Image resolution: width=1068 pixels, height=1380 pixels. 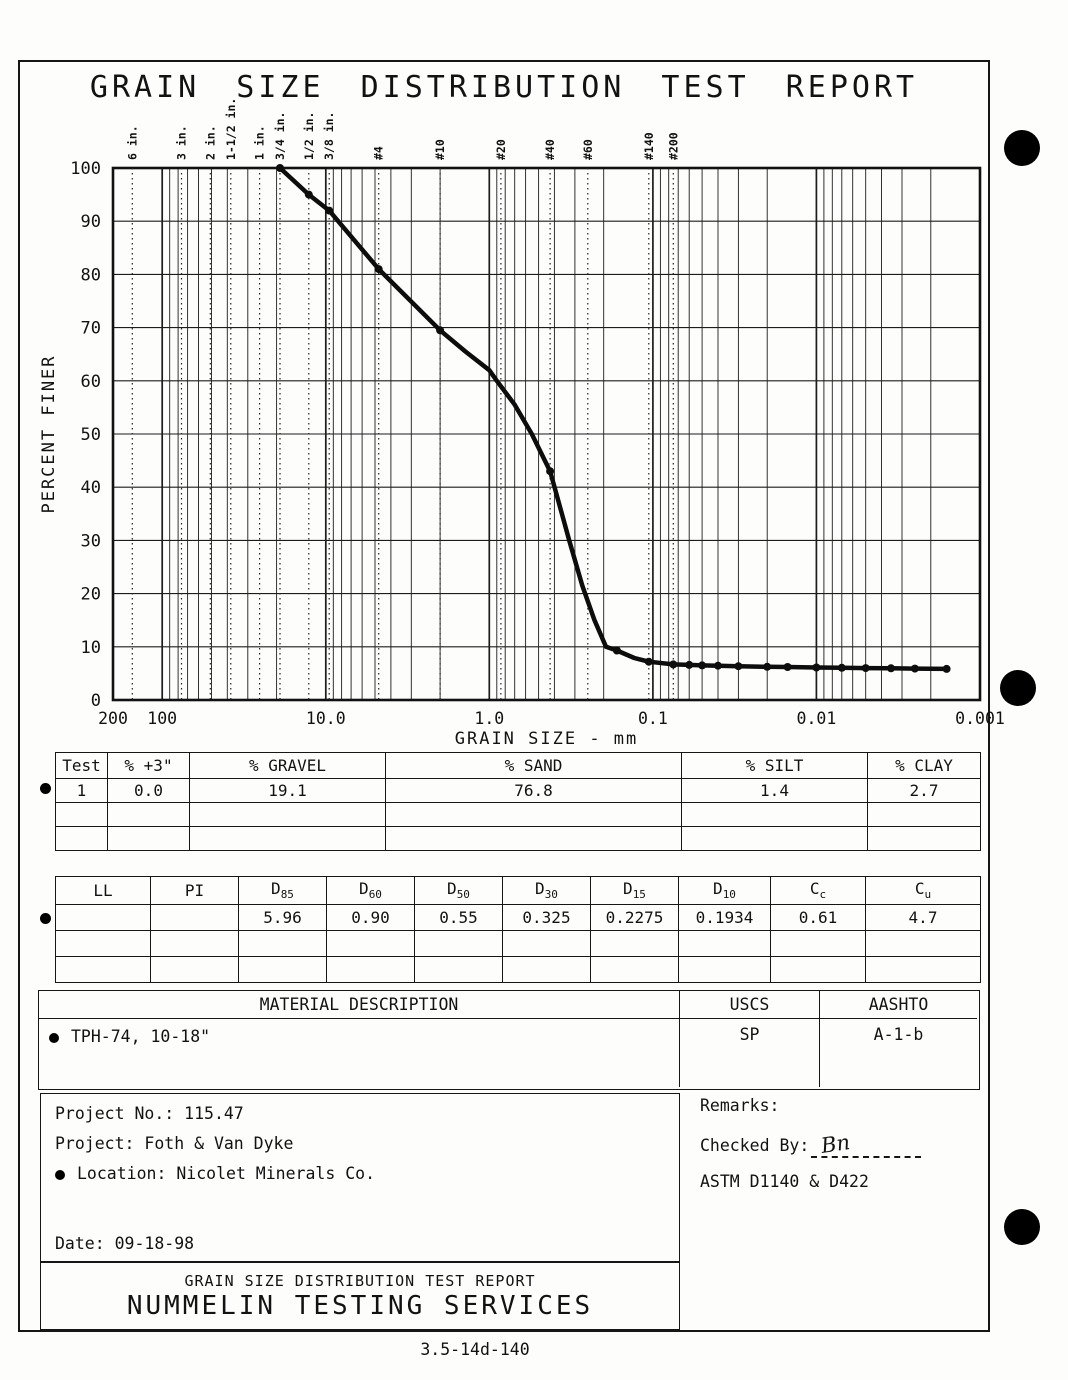 What do you see at coordinates (649, 146) in the screenshot?
I see `sieve-size-label: #140` at bounding box center [649, 146].